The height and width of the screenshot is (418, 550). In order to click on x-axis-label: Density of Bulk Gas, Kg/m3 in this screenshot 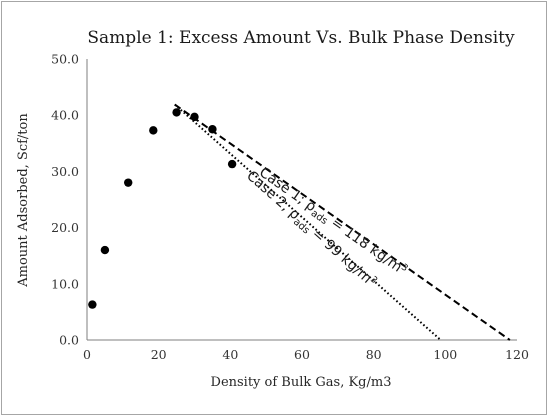, I will do `click(301, 382)`.